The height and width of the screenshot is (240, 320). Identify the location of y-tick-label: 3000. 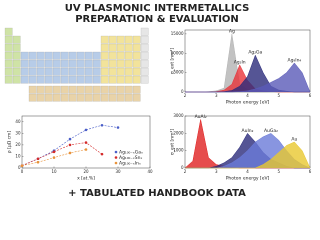
(178, 115).